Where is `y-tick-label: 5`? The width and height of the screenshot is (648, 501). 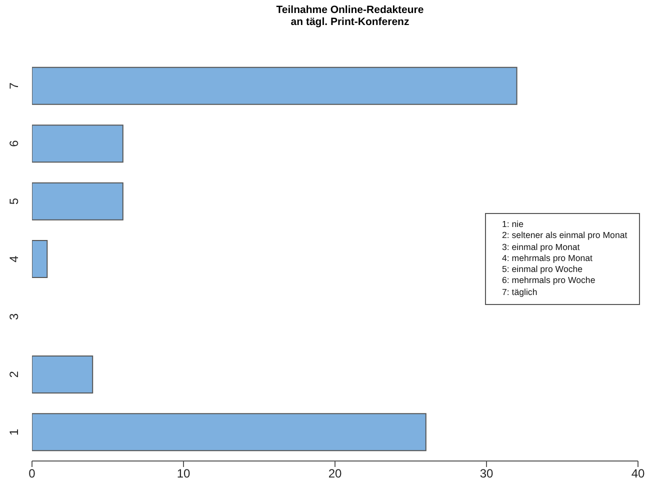 y-tick-label: 5 is located at coordinates (14, 201).